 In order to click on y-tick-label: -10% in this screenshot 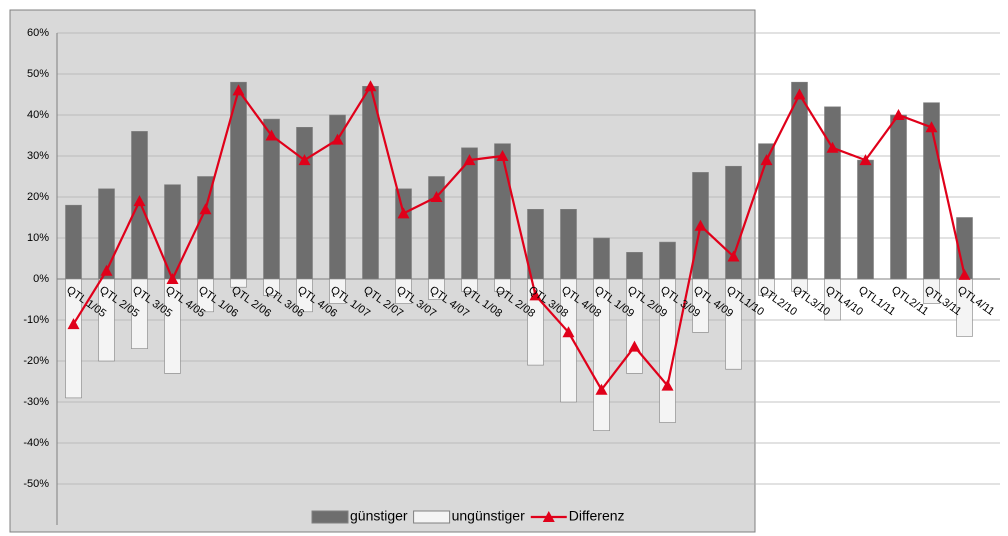, I will do `click(36, 320)`.